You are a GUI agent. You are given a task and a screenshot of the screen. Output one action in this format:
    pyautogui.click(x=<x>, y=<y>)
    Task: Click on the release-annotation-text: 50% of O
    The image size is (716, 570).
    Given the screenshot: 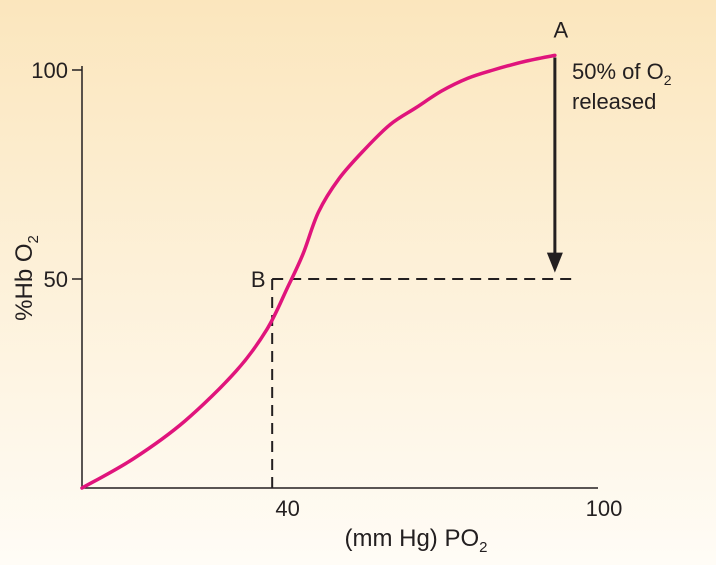 What is the action you would take?
    pyautogui.click(x=618, y=71)
    